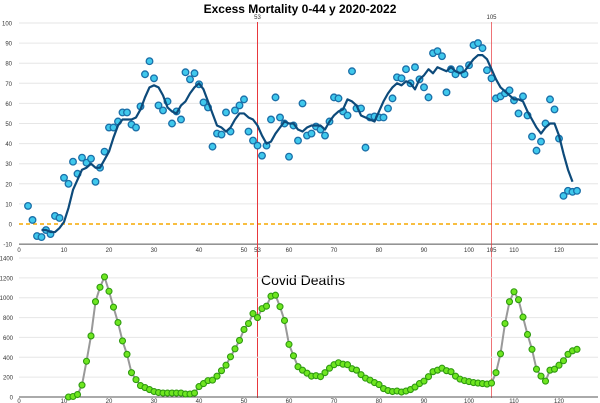  I want to click on x-tick-label: 100, so click(469, 251).